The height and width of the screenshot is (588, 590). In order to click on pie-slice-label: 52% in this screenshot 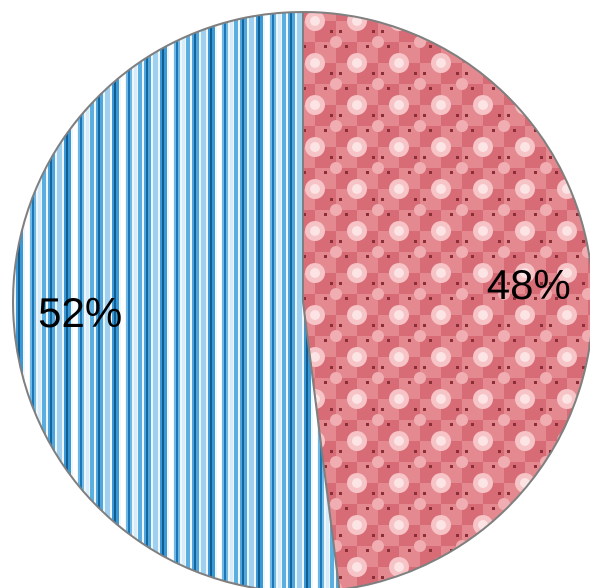, I will do `click(80, 312)`.